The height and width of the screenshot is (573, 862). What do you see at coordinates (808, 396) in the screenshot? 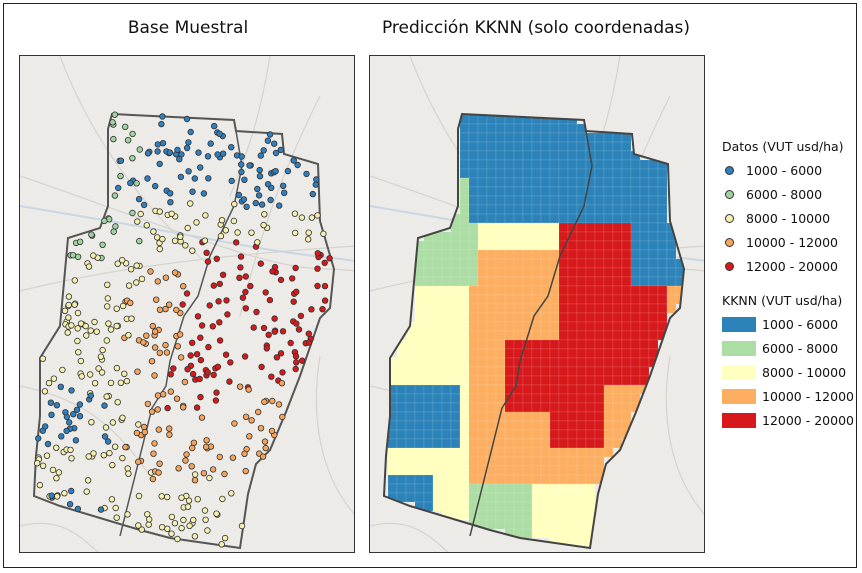
I see `raster-legend-label: 10000 - 12000` at bounding box center [808, 396].